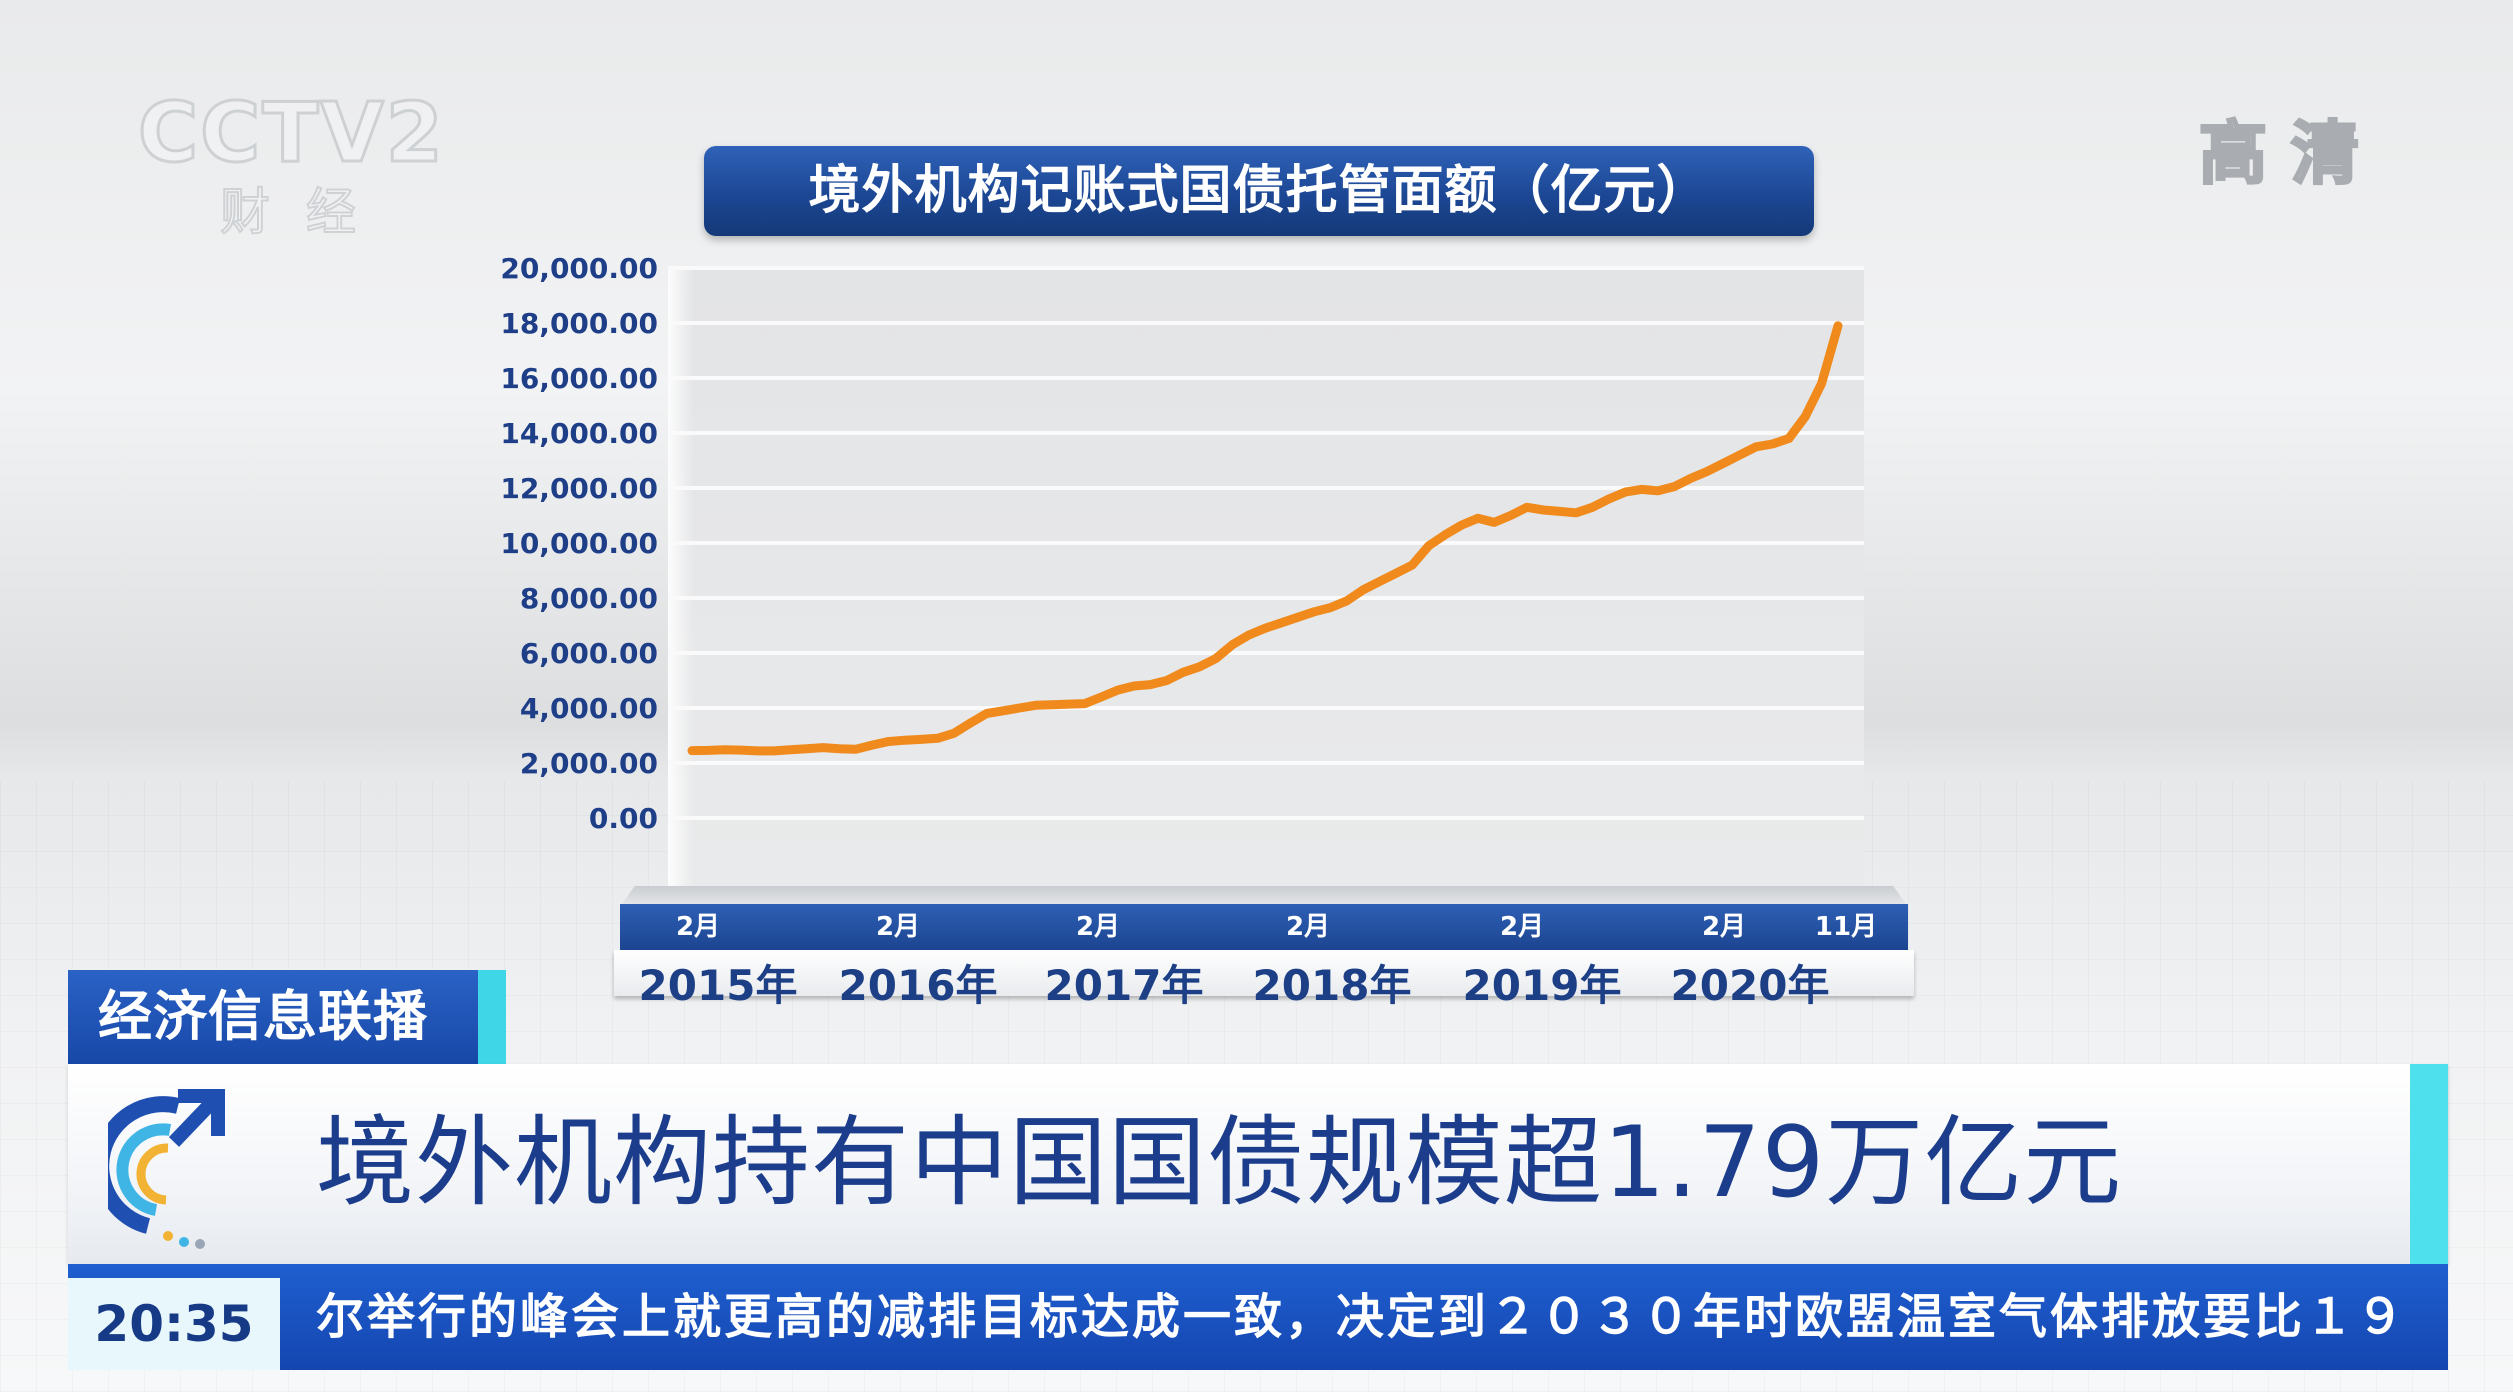 The width and height of the screenshot is (2513, 1392). Describe the element at coordinates (305, 212) in the screenshot. I see `logo-sub-text: 财经` at that location.